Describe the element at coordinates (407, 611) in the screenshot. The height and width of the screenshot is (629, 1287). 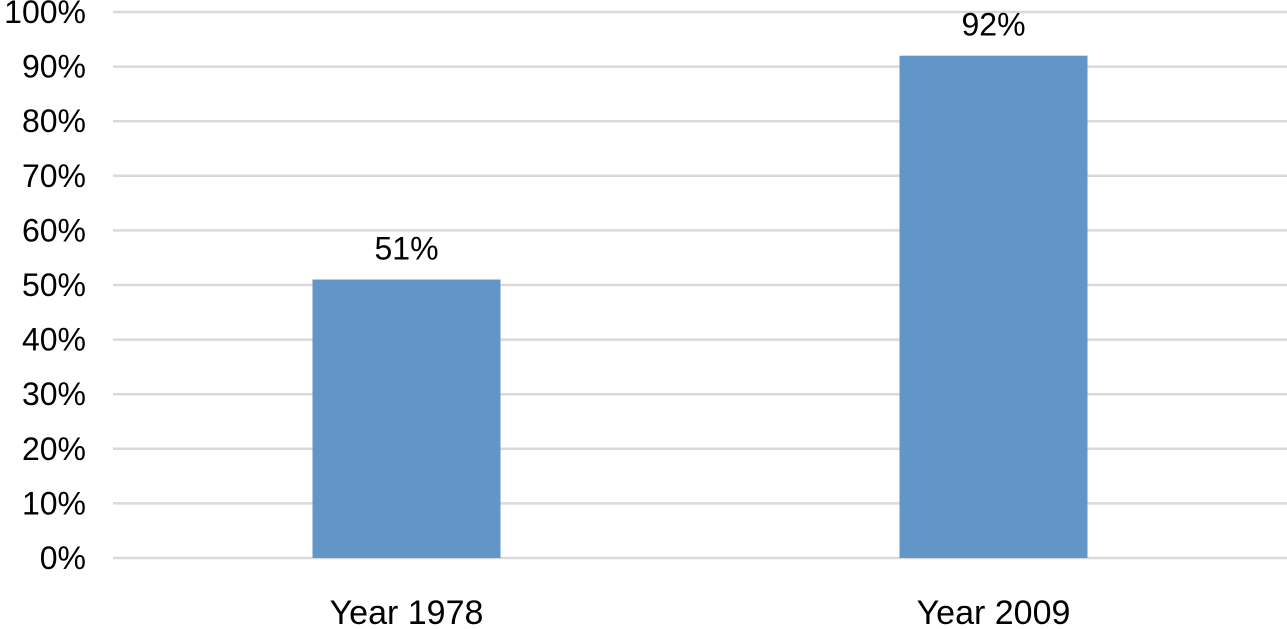
I see `x-category-label: Year 1978` at that location.